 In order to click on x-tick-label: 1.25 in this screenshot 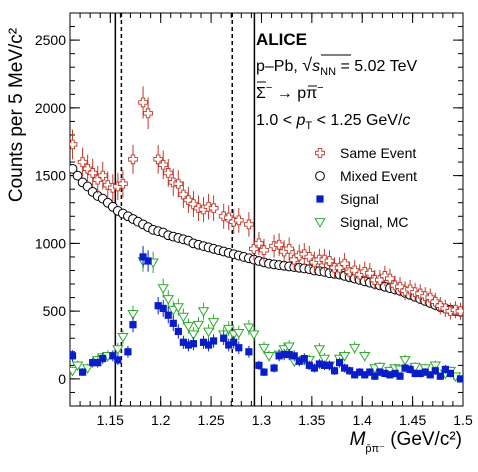, I will do `click(210, 420)`.